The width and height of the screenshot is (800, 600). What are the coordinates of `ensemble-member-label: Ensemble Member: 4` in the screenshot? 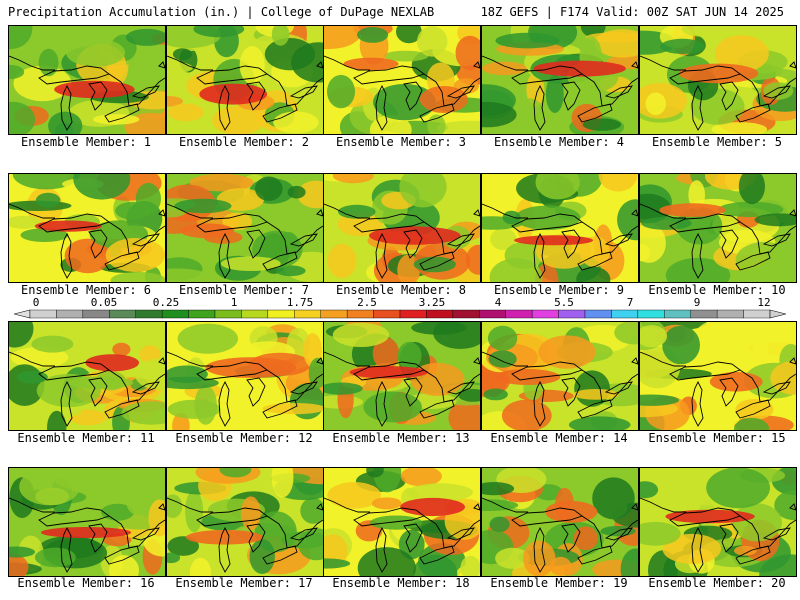 It's located at (559, 142).